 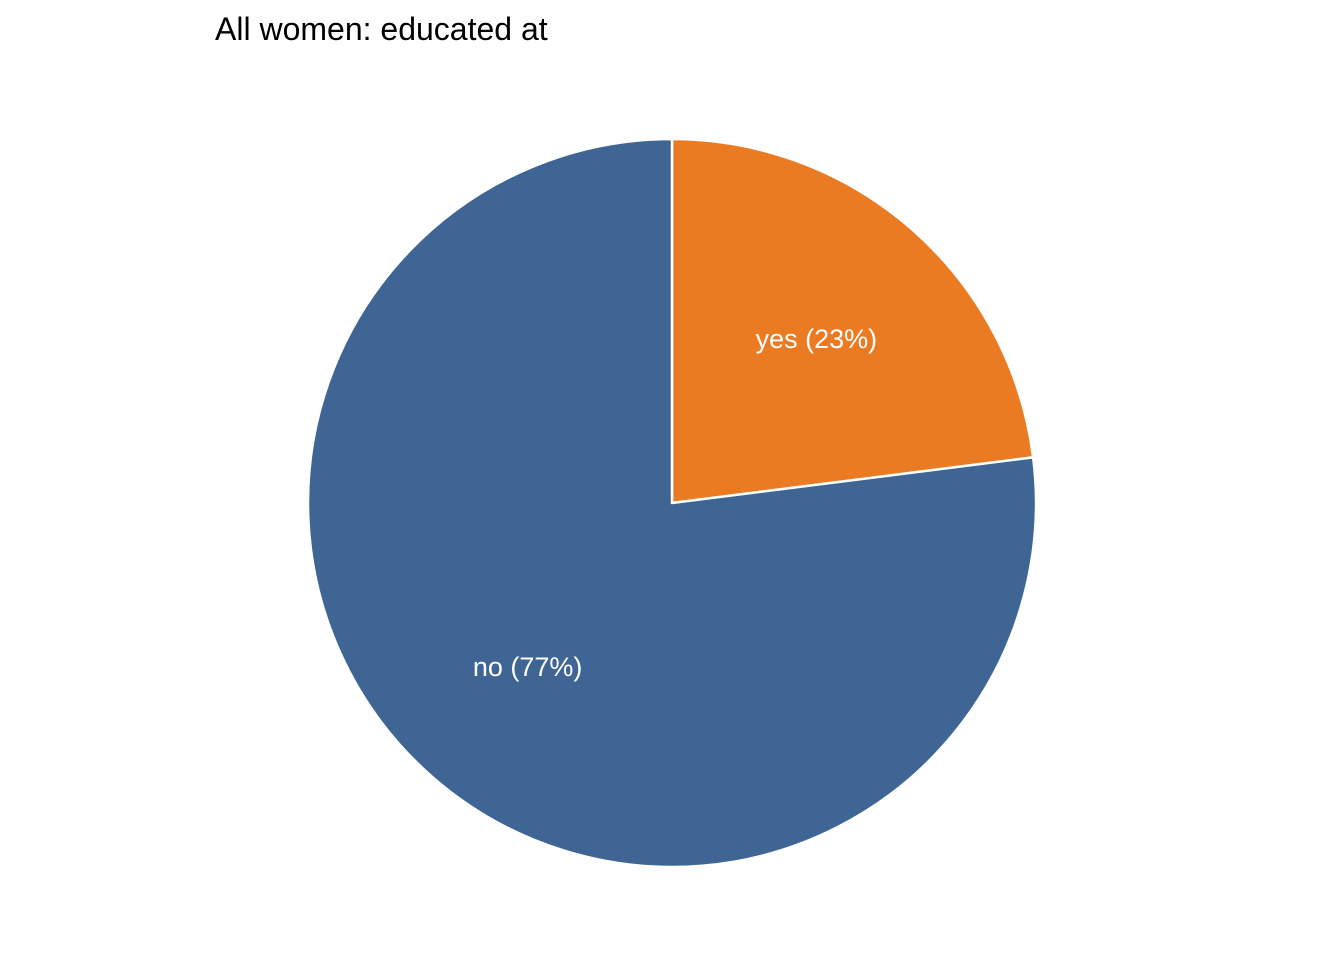 What do you see at coordinates (817, 339) in the screenshot?
I see `slice-label-yes: yes (23%)` at bounding box center [817, 339].